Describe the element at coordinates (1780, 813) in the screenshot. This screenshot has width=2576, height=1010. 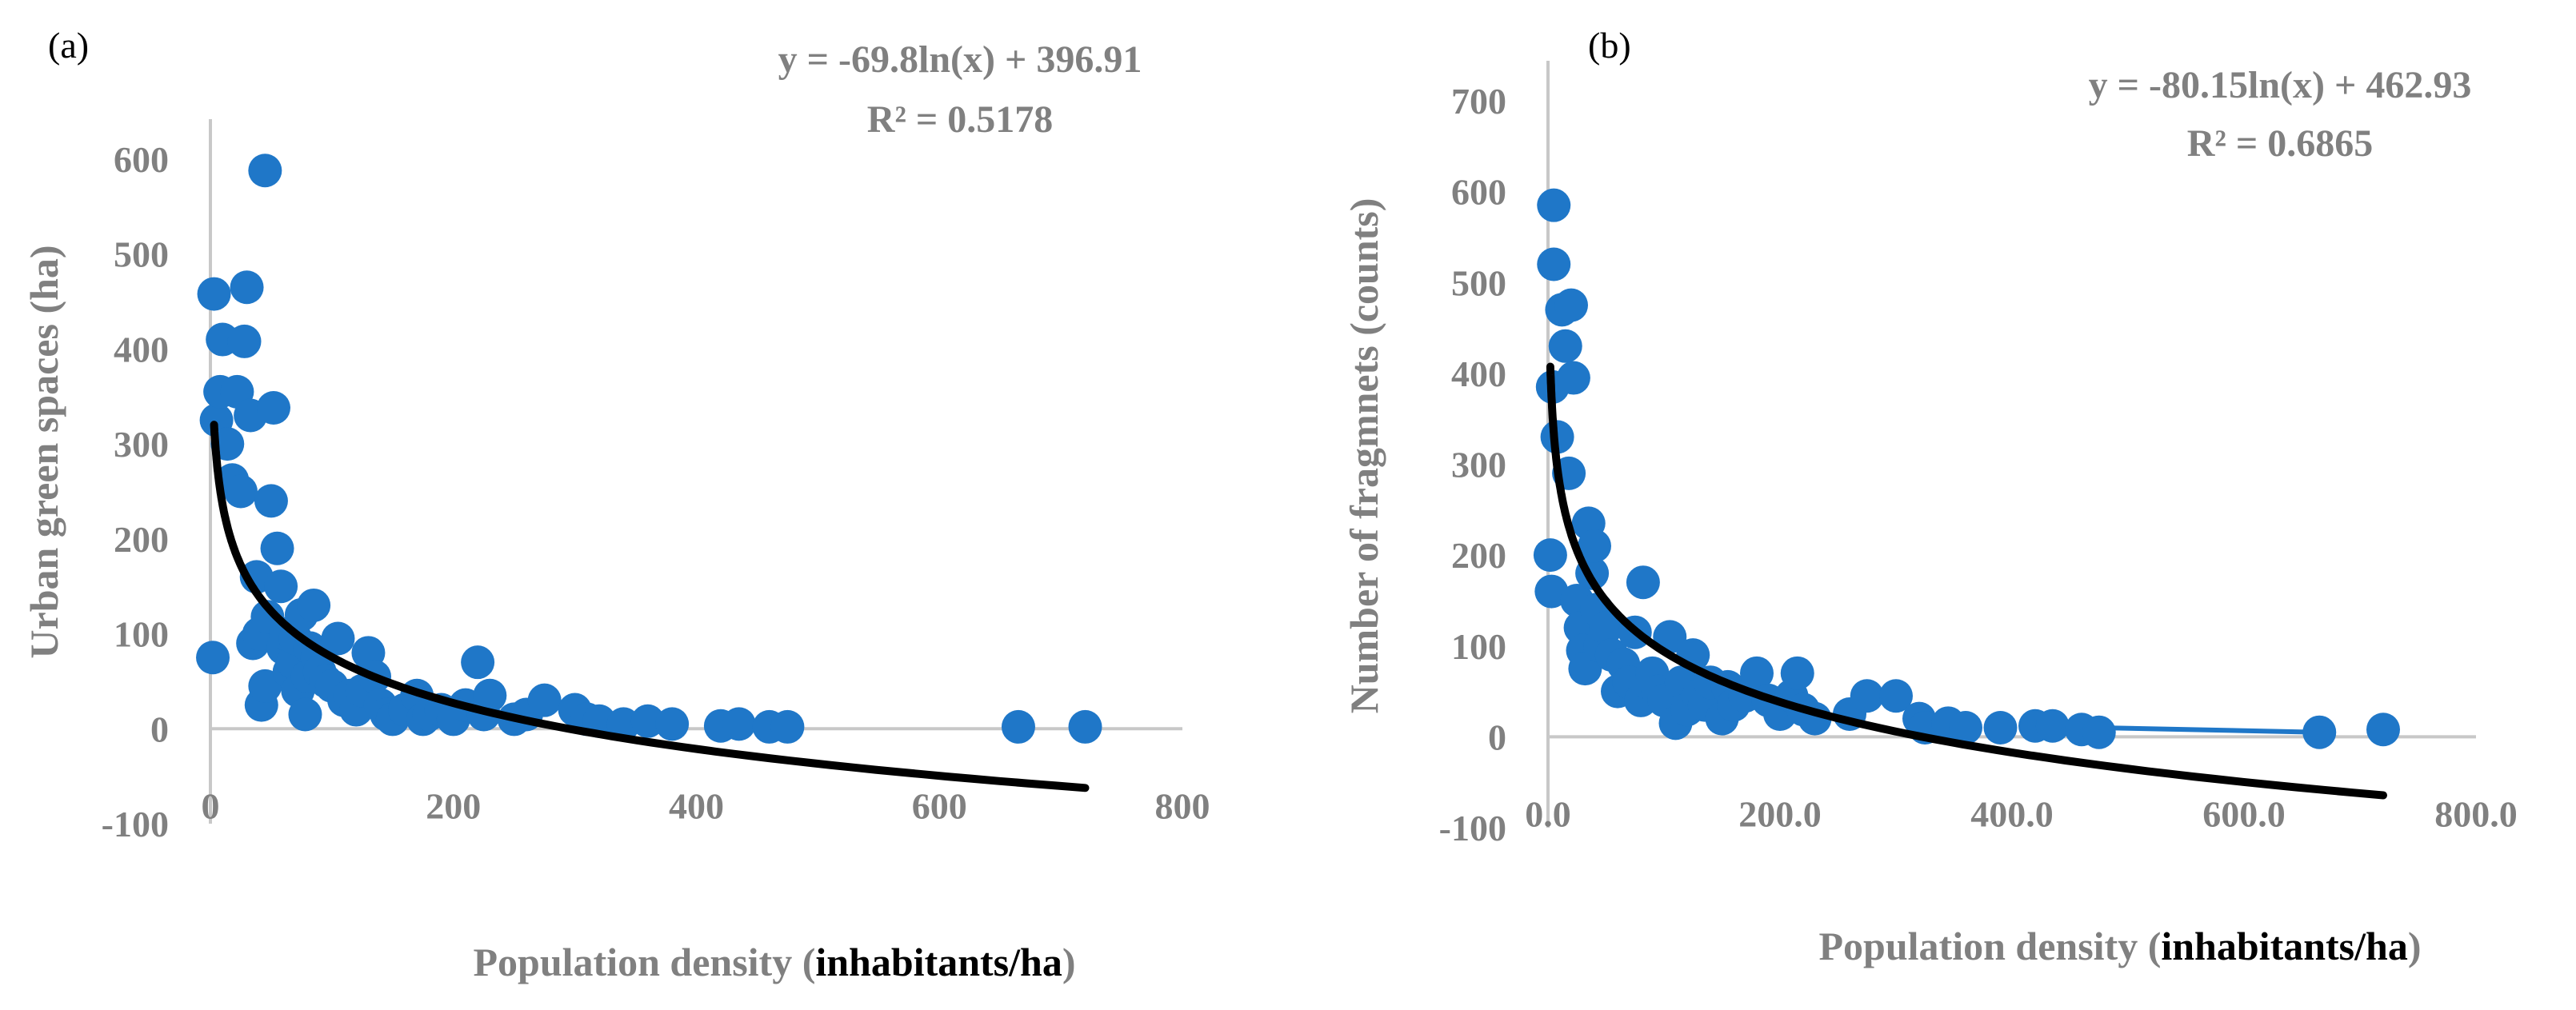
I see `x-tick-label: 200.0` at that location.